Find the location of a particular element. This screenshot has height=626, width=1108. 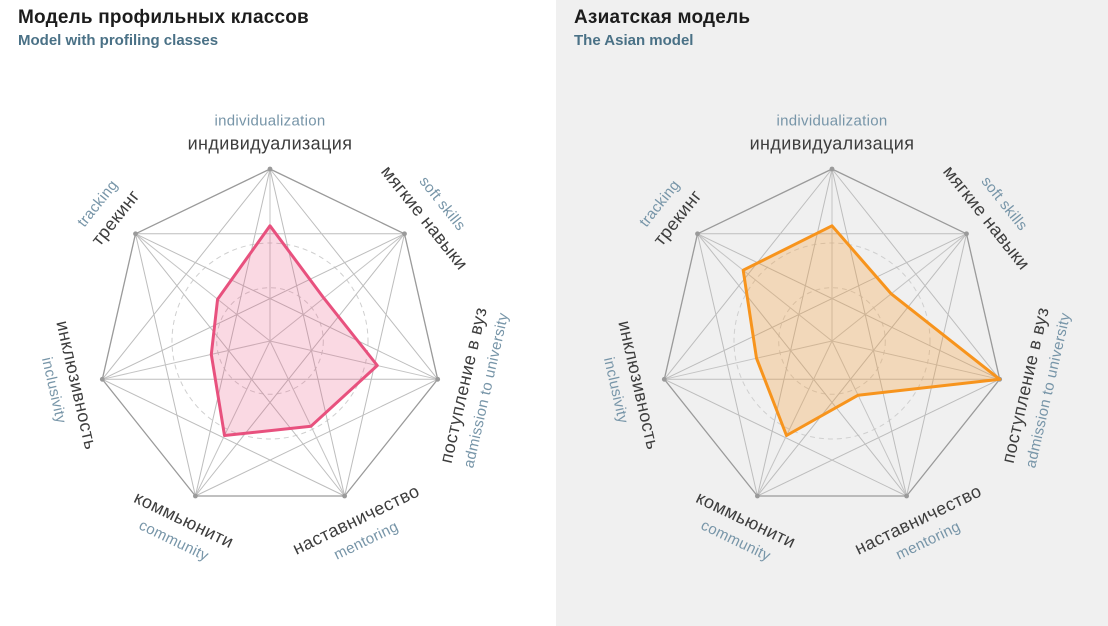

page-title: Модель профильных классов is located at coordinates (163, 17).